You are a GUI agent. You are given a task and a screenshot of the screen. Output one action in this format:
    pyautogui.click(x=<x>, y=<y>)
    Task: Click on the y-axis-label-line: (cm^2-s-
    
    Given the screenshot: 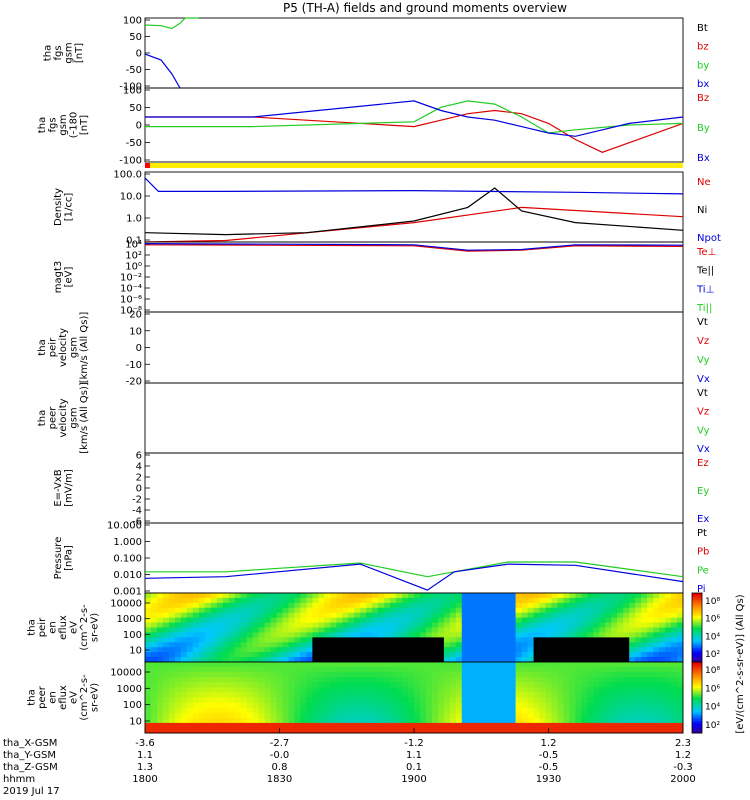 What is the action you would take?
    pyautogui.click(x=84, y=627)
    